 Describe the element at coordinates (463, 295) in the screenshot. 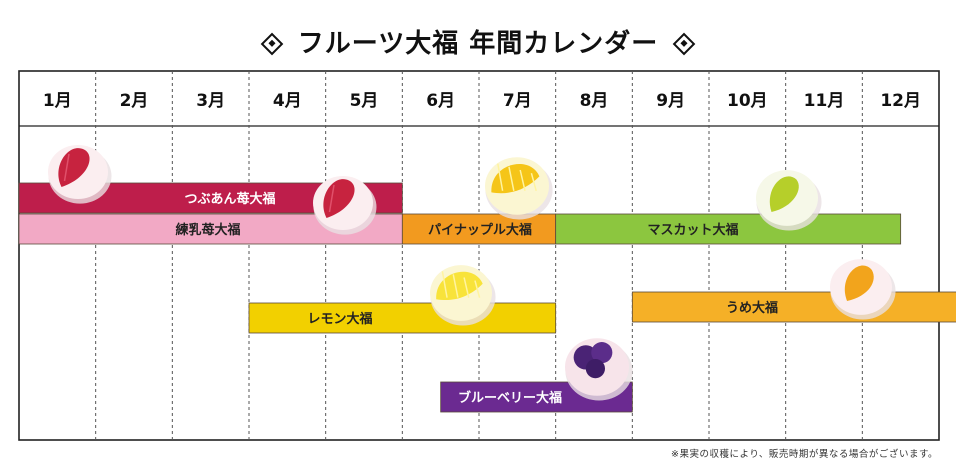

I see `lemon-daifuku-icon` at that location.